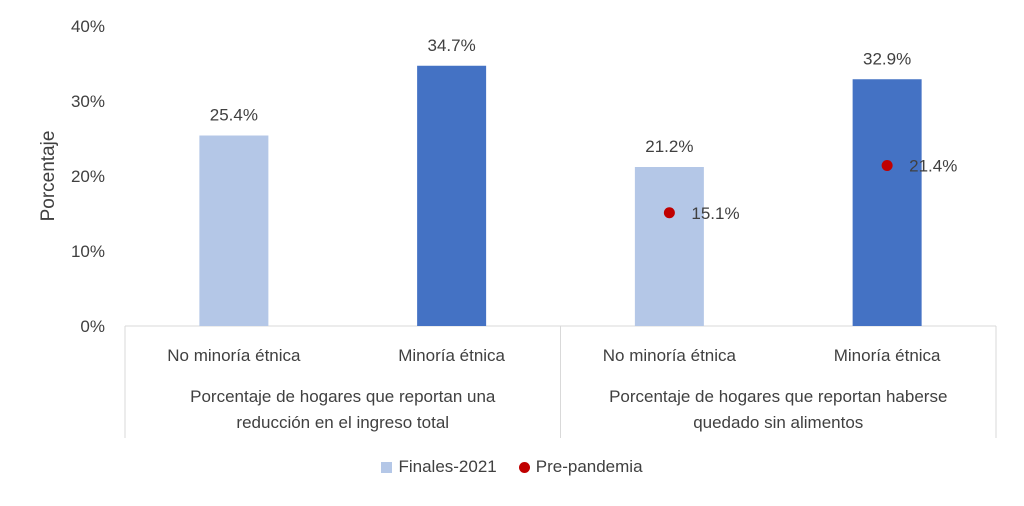 Image resolution: width=1024 pixels, height=506 pixels. What do you see at coordinates (589, 466) in the screenshot?
I see `legend-label: Pre-pandemia` at bounding box center [589, 466].